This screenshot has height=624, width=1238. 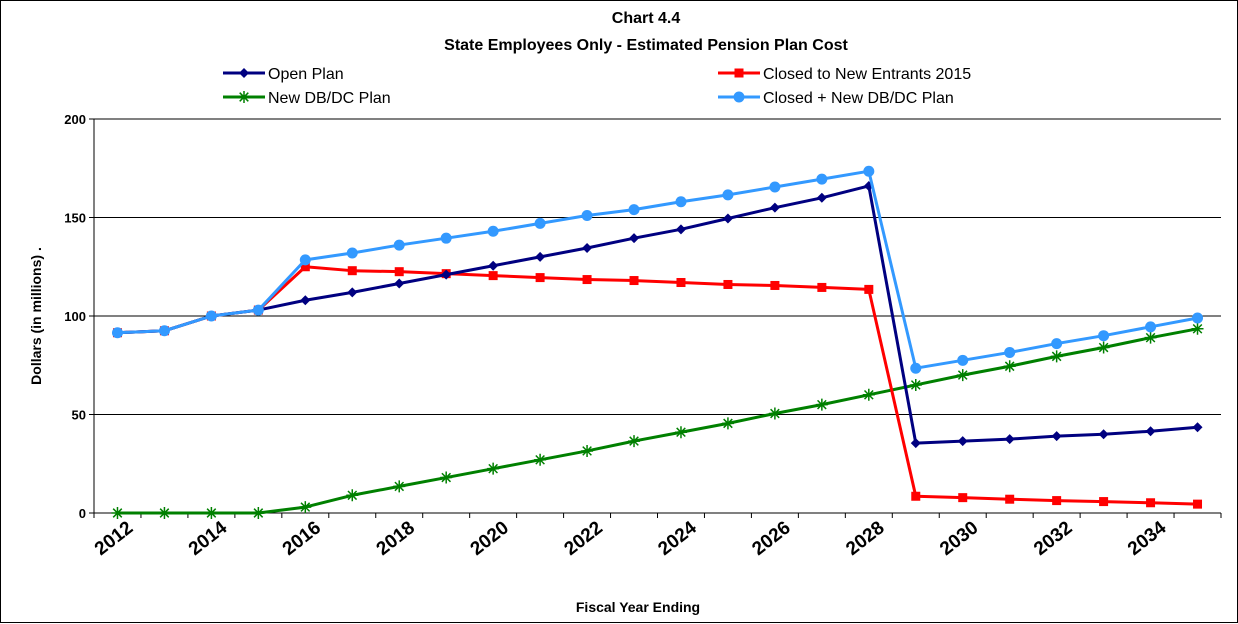 What do you see at coordinates (677, 538) in the screenshot?
I see `x-tick-label: 2024` at bounding box center [677, 538].